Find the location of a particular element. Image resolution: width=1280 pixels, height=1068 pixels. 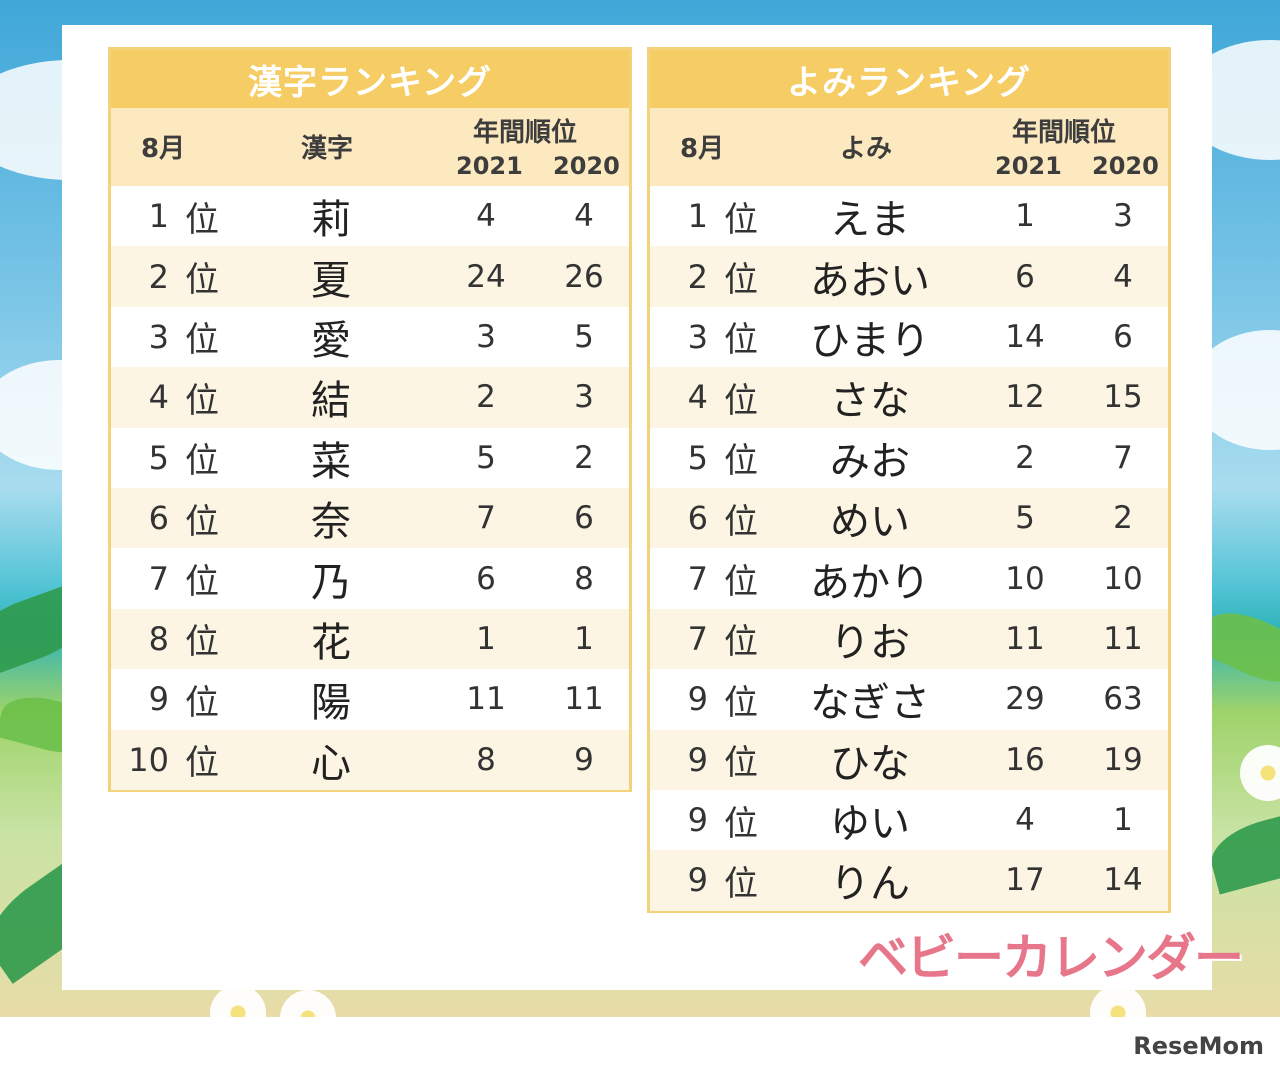

name-yomi: えま is located at coordinates (870, 220).